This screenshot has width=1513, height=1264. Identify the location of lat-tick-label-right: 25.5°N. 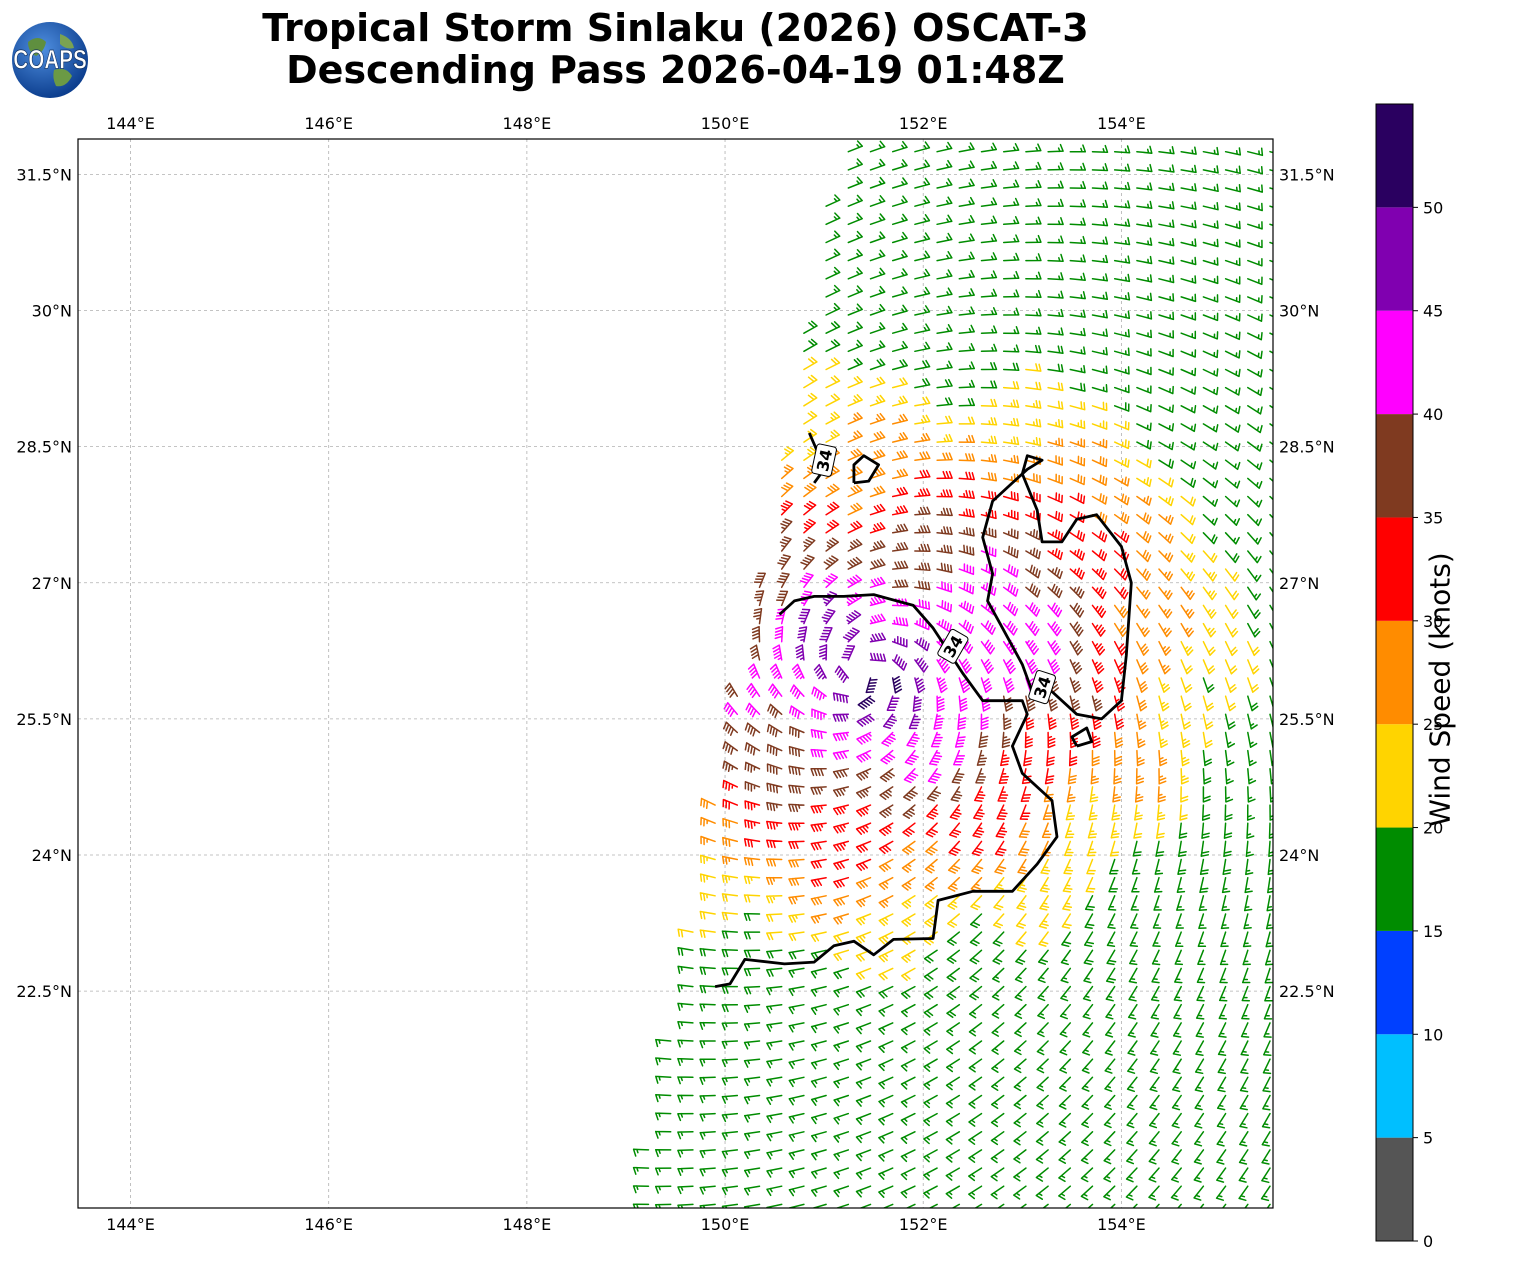
(1307, 719).